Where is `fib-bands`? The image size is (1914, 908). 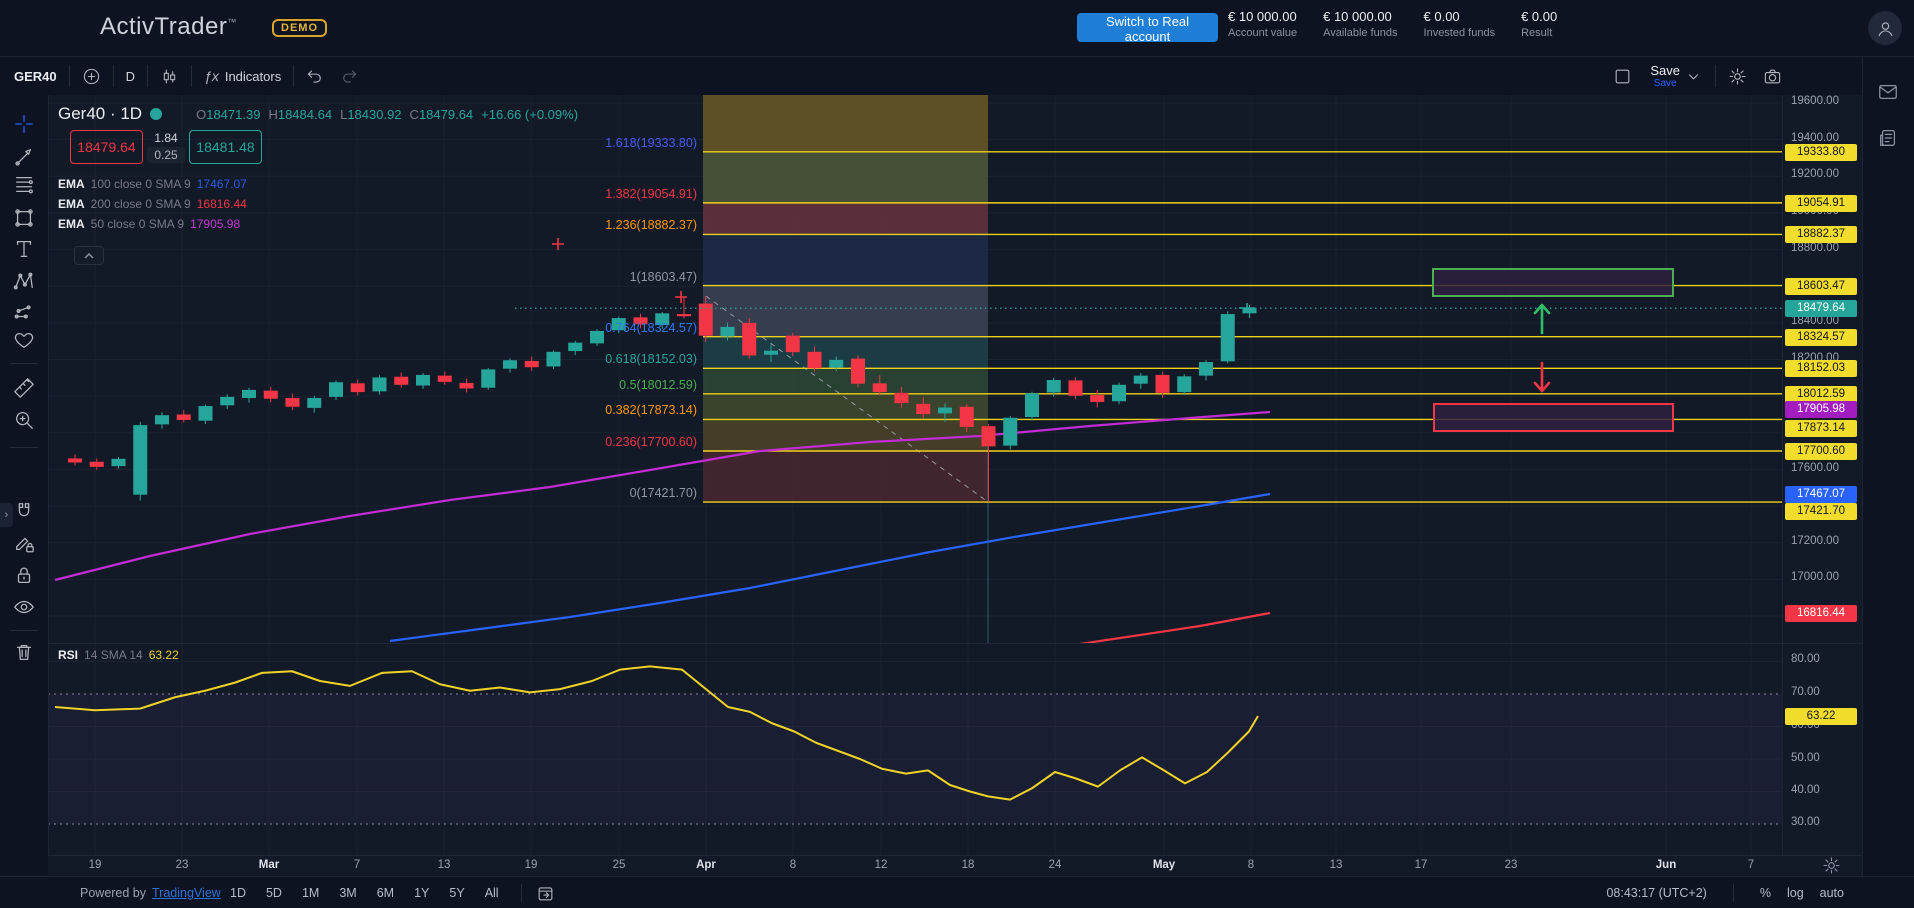 fib-bands is located at coordinates (845, 299).